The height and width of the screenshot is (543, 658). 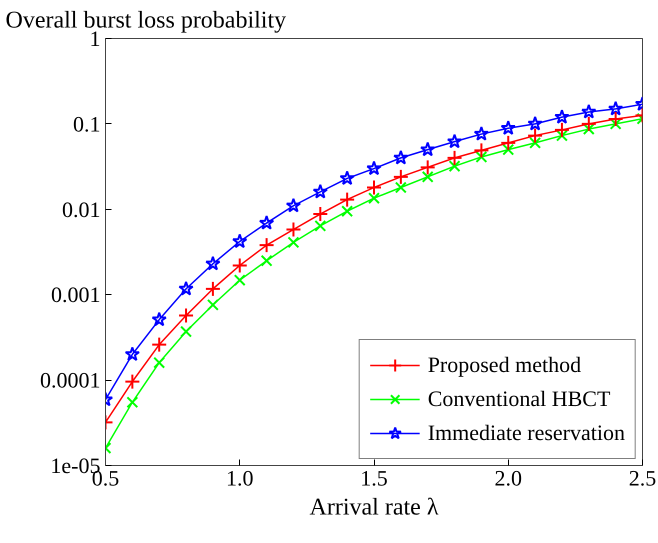 I want to click on y-tick-label: 0.001, so click(x=75, y=295).